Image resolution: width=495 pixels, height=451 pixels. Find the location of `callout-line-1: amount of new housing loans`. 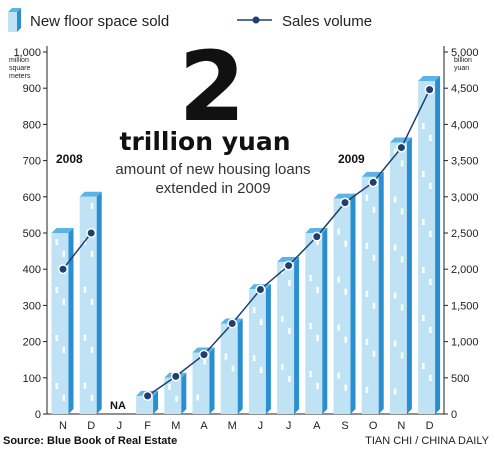

callout-line-1: amount of new housing loans is located at coordinates (212, 169).